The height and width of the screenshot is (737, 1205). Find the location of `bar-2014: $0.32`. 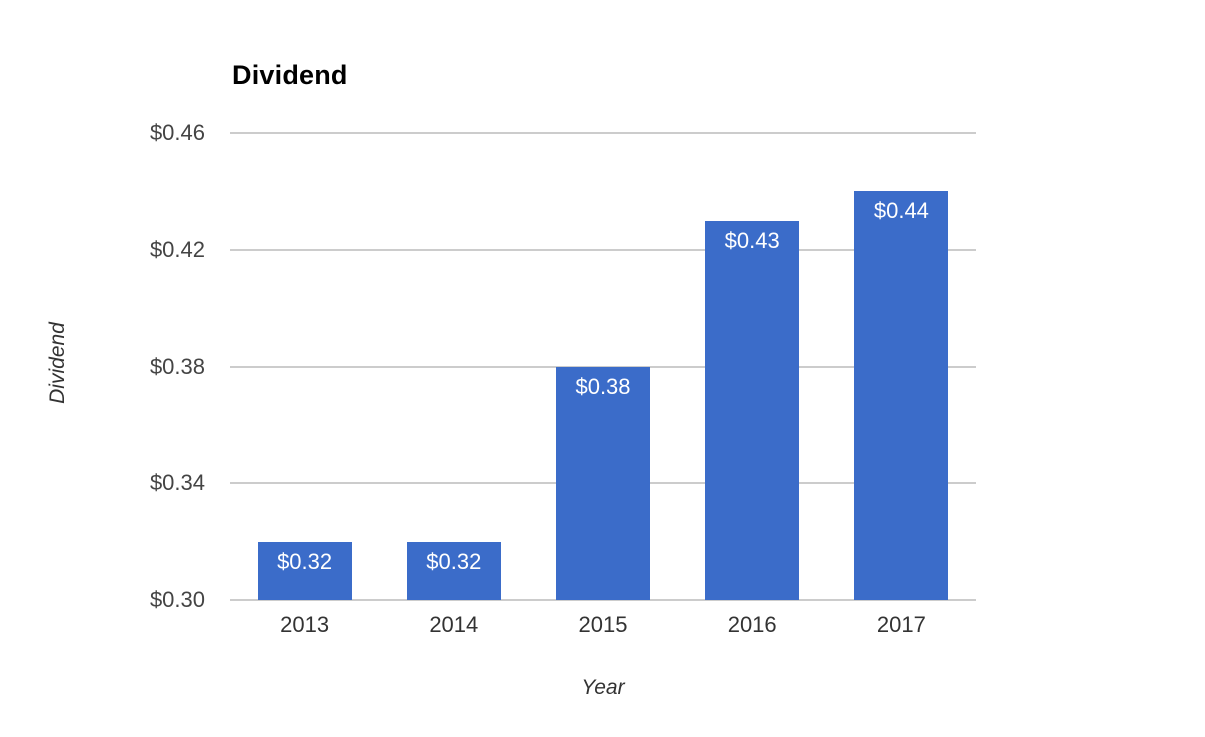

bar-2014: $0.32 is located at coordinates (453, 570).